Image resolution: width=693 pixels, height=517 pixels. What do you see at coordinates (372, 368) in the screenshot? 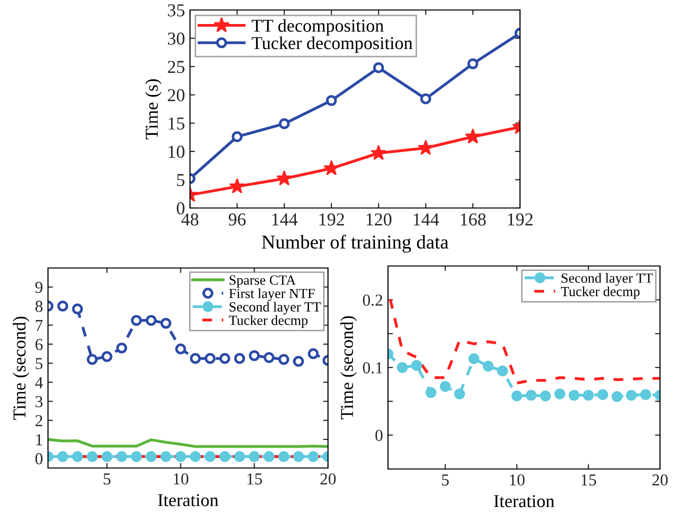
I see `y-tick-label: 0.1` at bounding box center [372, 368].